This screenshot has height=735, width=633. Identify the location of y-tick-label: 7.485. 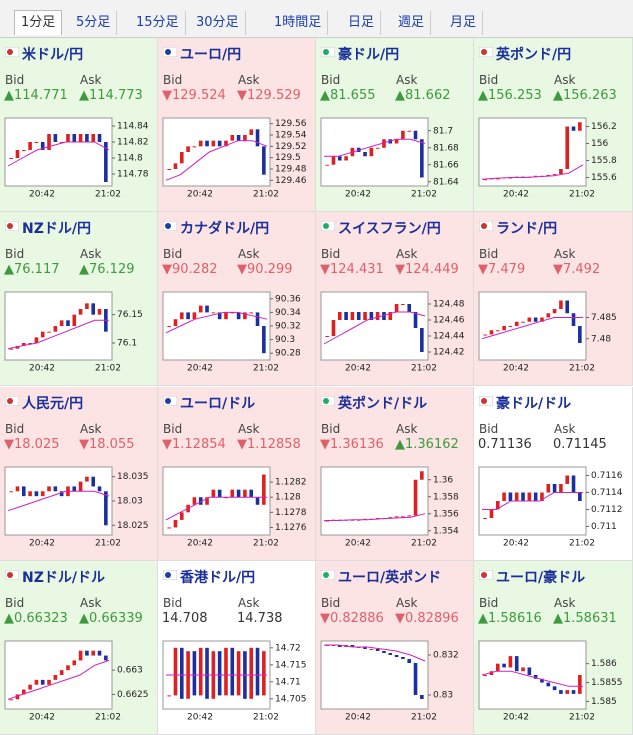
(604, 318).